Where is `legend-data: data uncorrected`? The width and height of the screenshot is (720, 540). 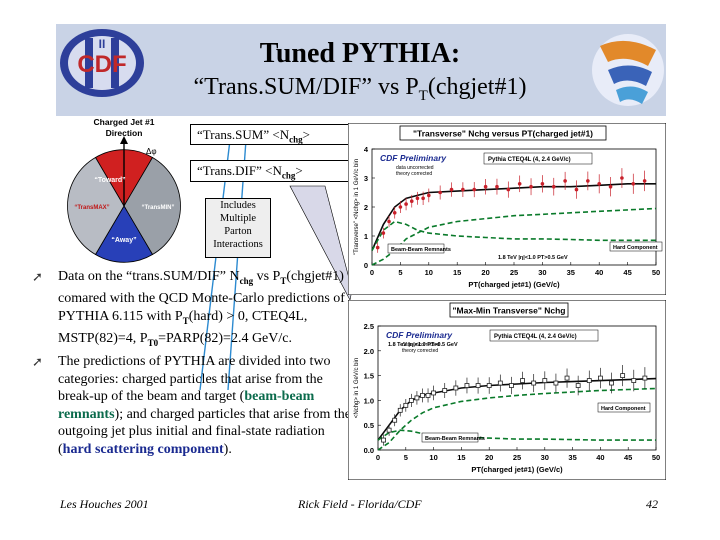 legend-data: data uncorrected is located at coordinates (421, 345).